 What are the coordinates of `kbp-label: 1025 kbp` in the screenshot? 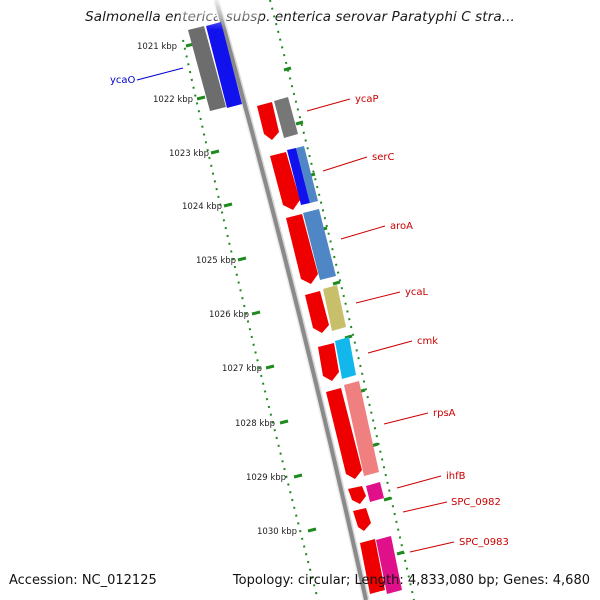 It's located at (216, 261).